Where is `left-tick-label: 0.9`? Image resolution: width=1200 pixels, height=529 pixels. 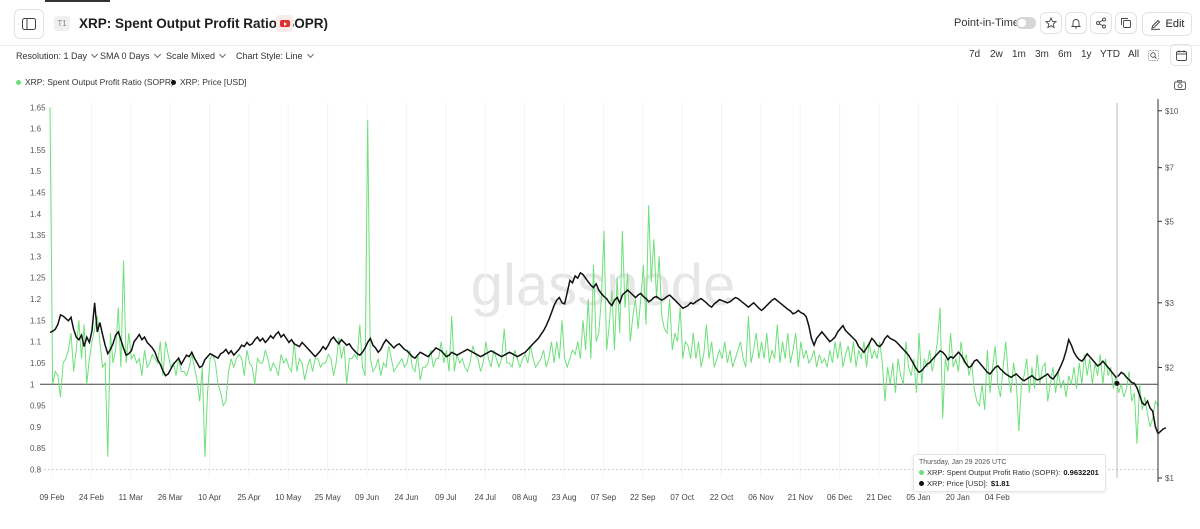
left-tick-label: 0.9 is located at coordinates (36, 427).